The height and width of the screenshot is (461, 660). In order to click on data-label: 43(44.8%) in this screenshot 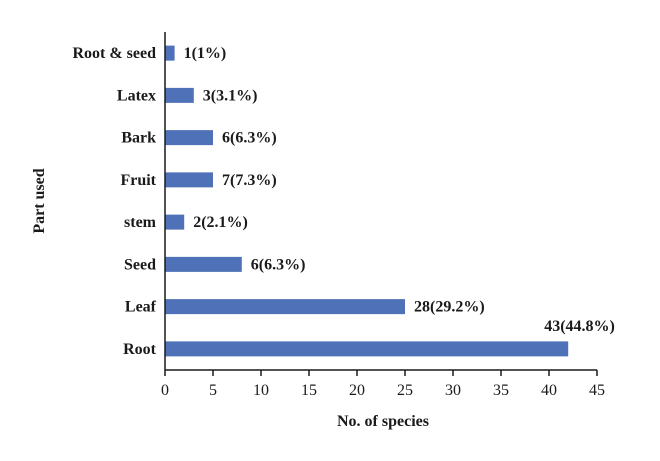, I will do `click(579, 326)`.